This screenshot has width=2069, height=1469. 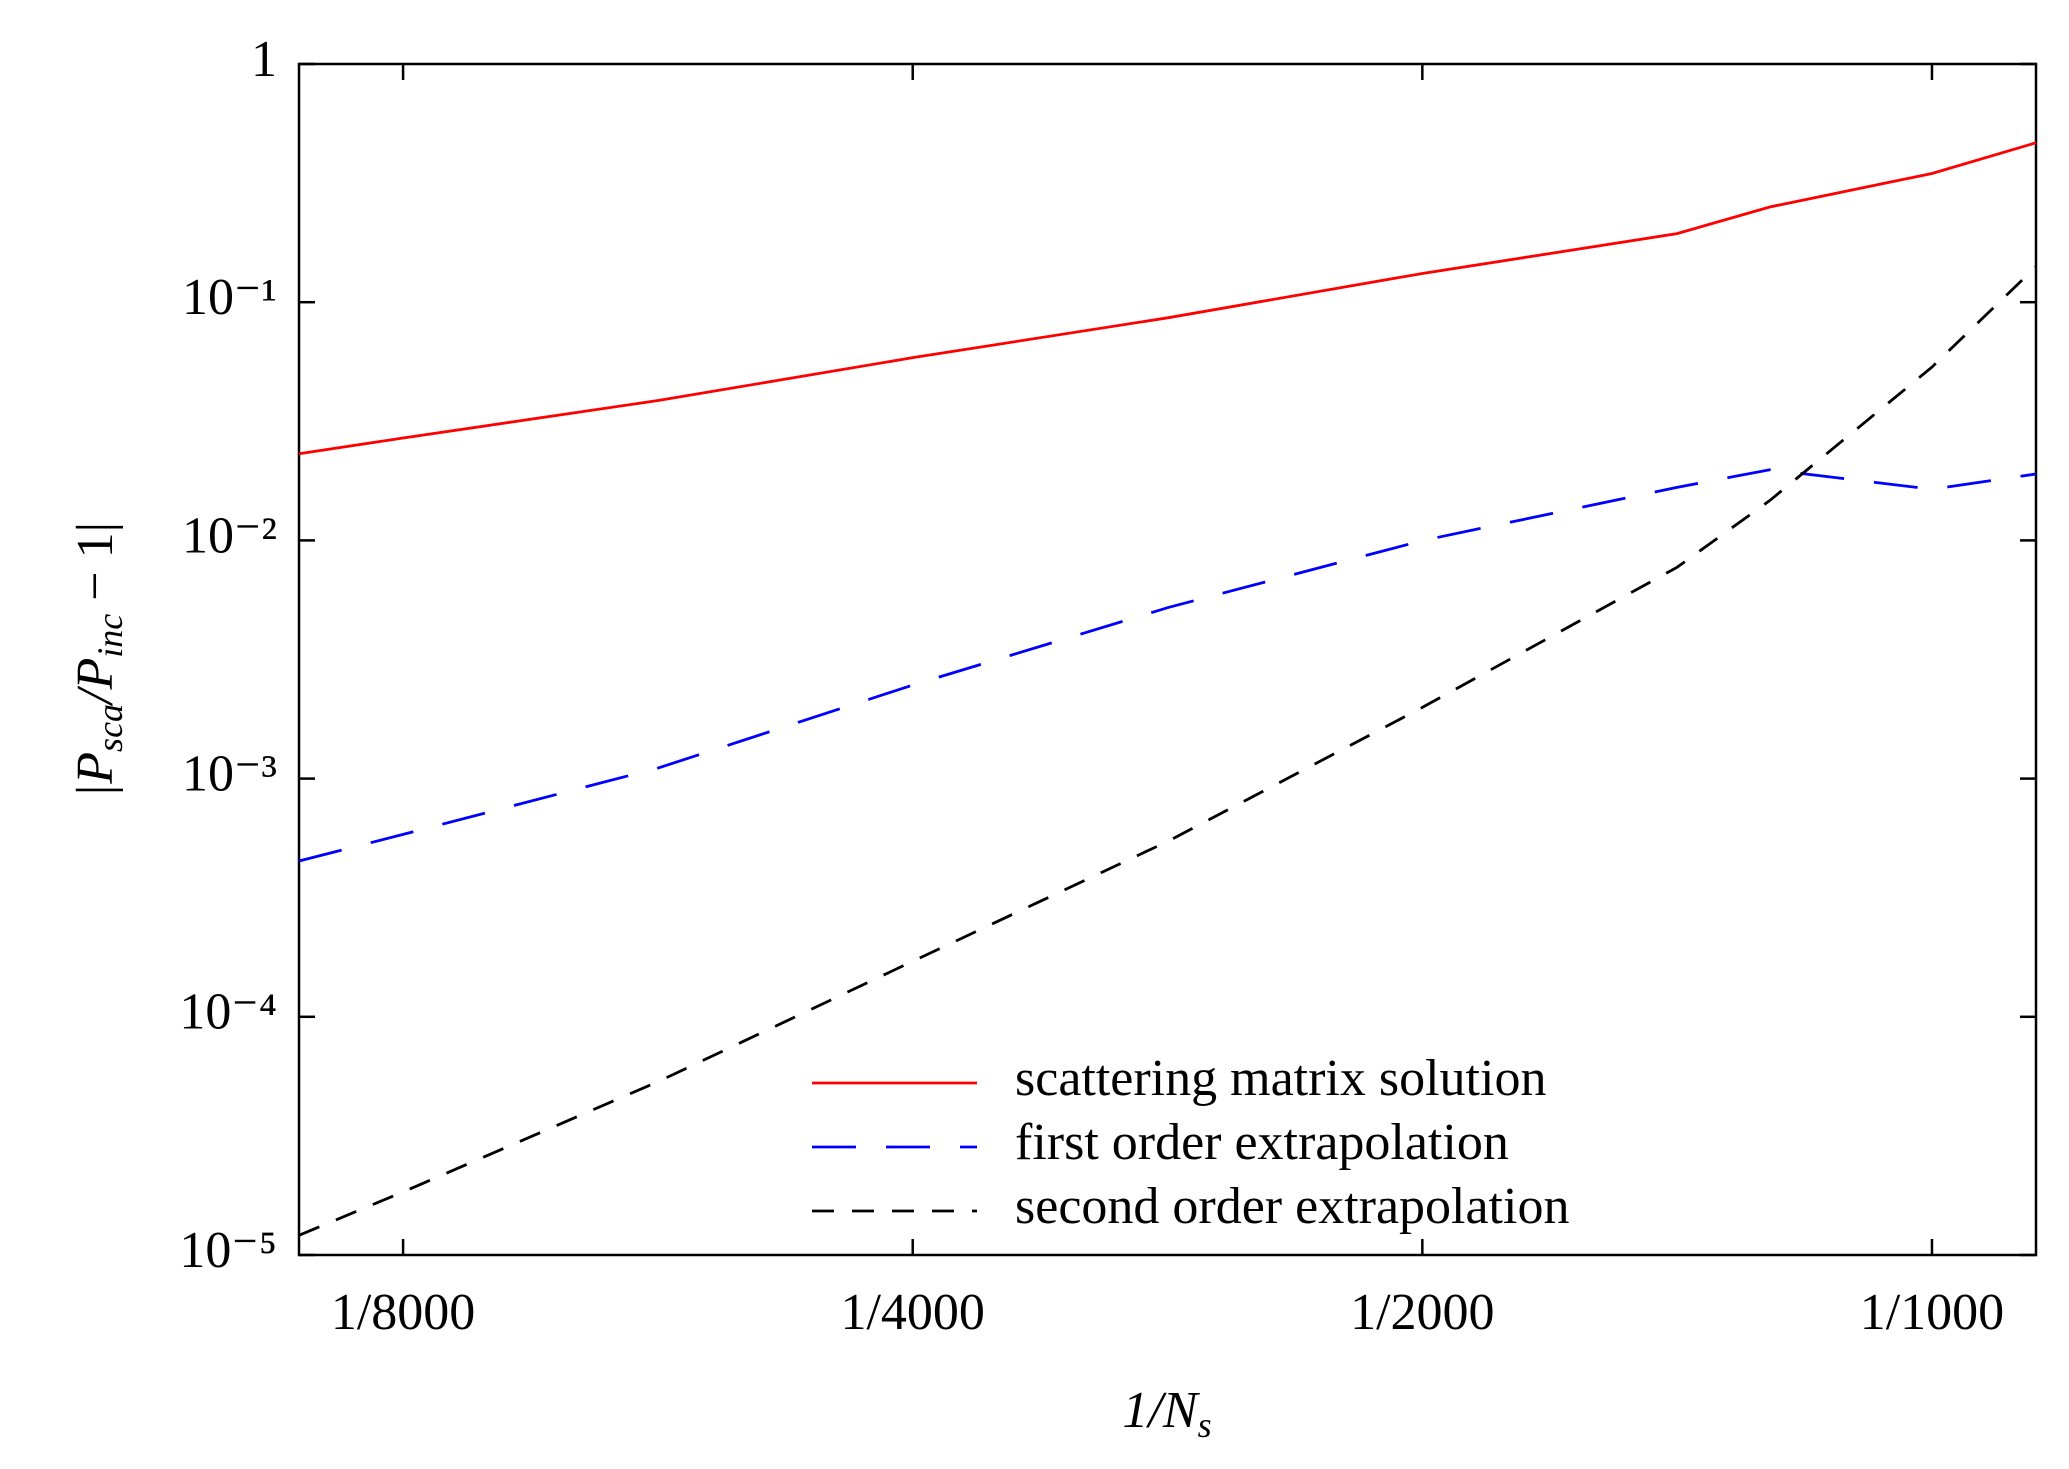 What do you see at coordinates (1161, 1410) in the screenshot?
I see `x-label-part: 1/N` at bounding box center [1161, 1410].